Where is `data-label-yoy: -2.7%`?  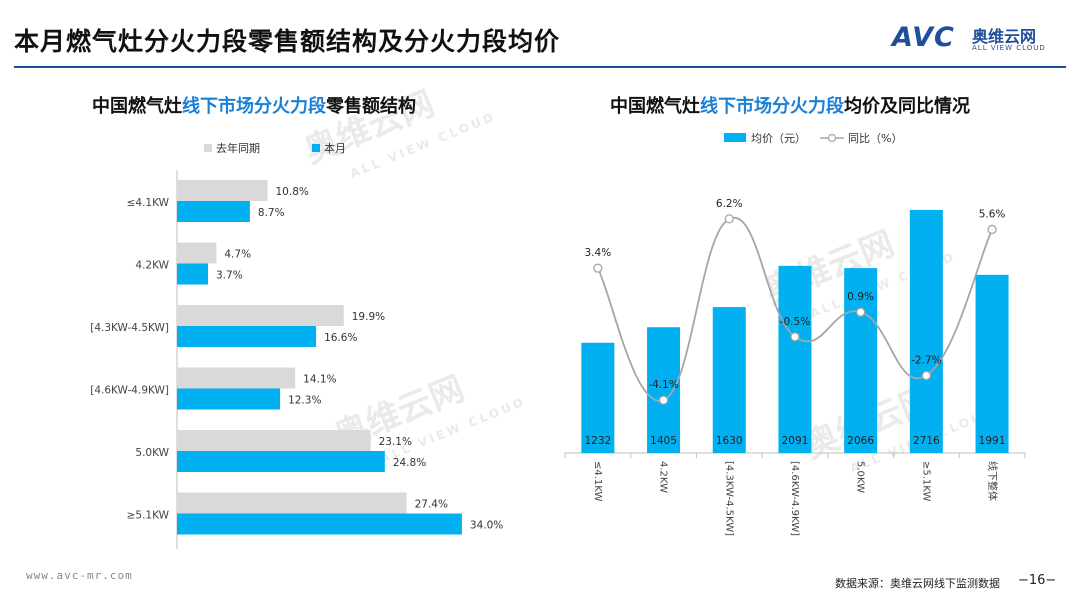 data-label-yoy: -2.7% is located at coordinates (926, 361).